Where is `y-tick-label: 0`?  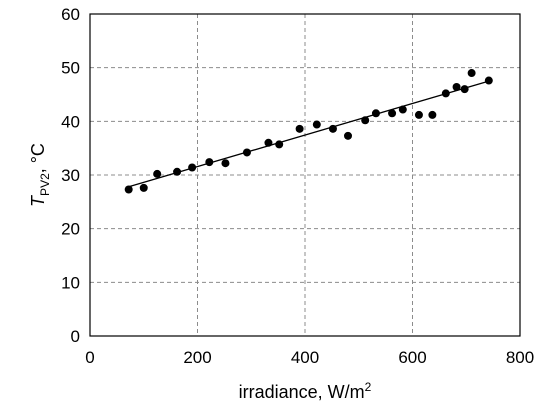 y-tick-label: 0 is located at coordinates (75, 336).